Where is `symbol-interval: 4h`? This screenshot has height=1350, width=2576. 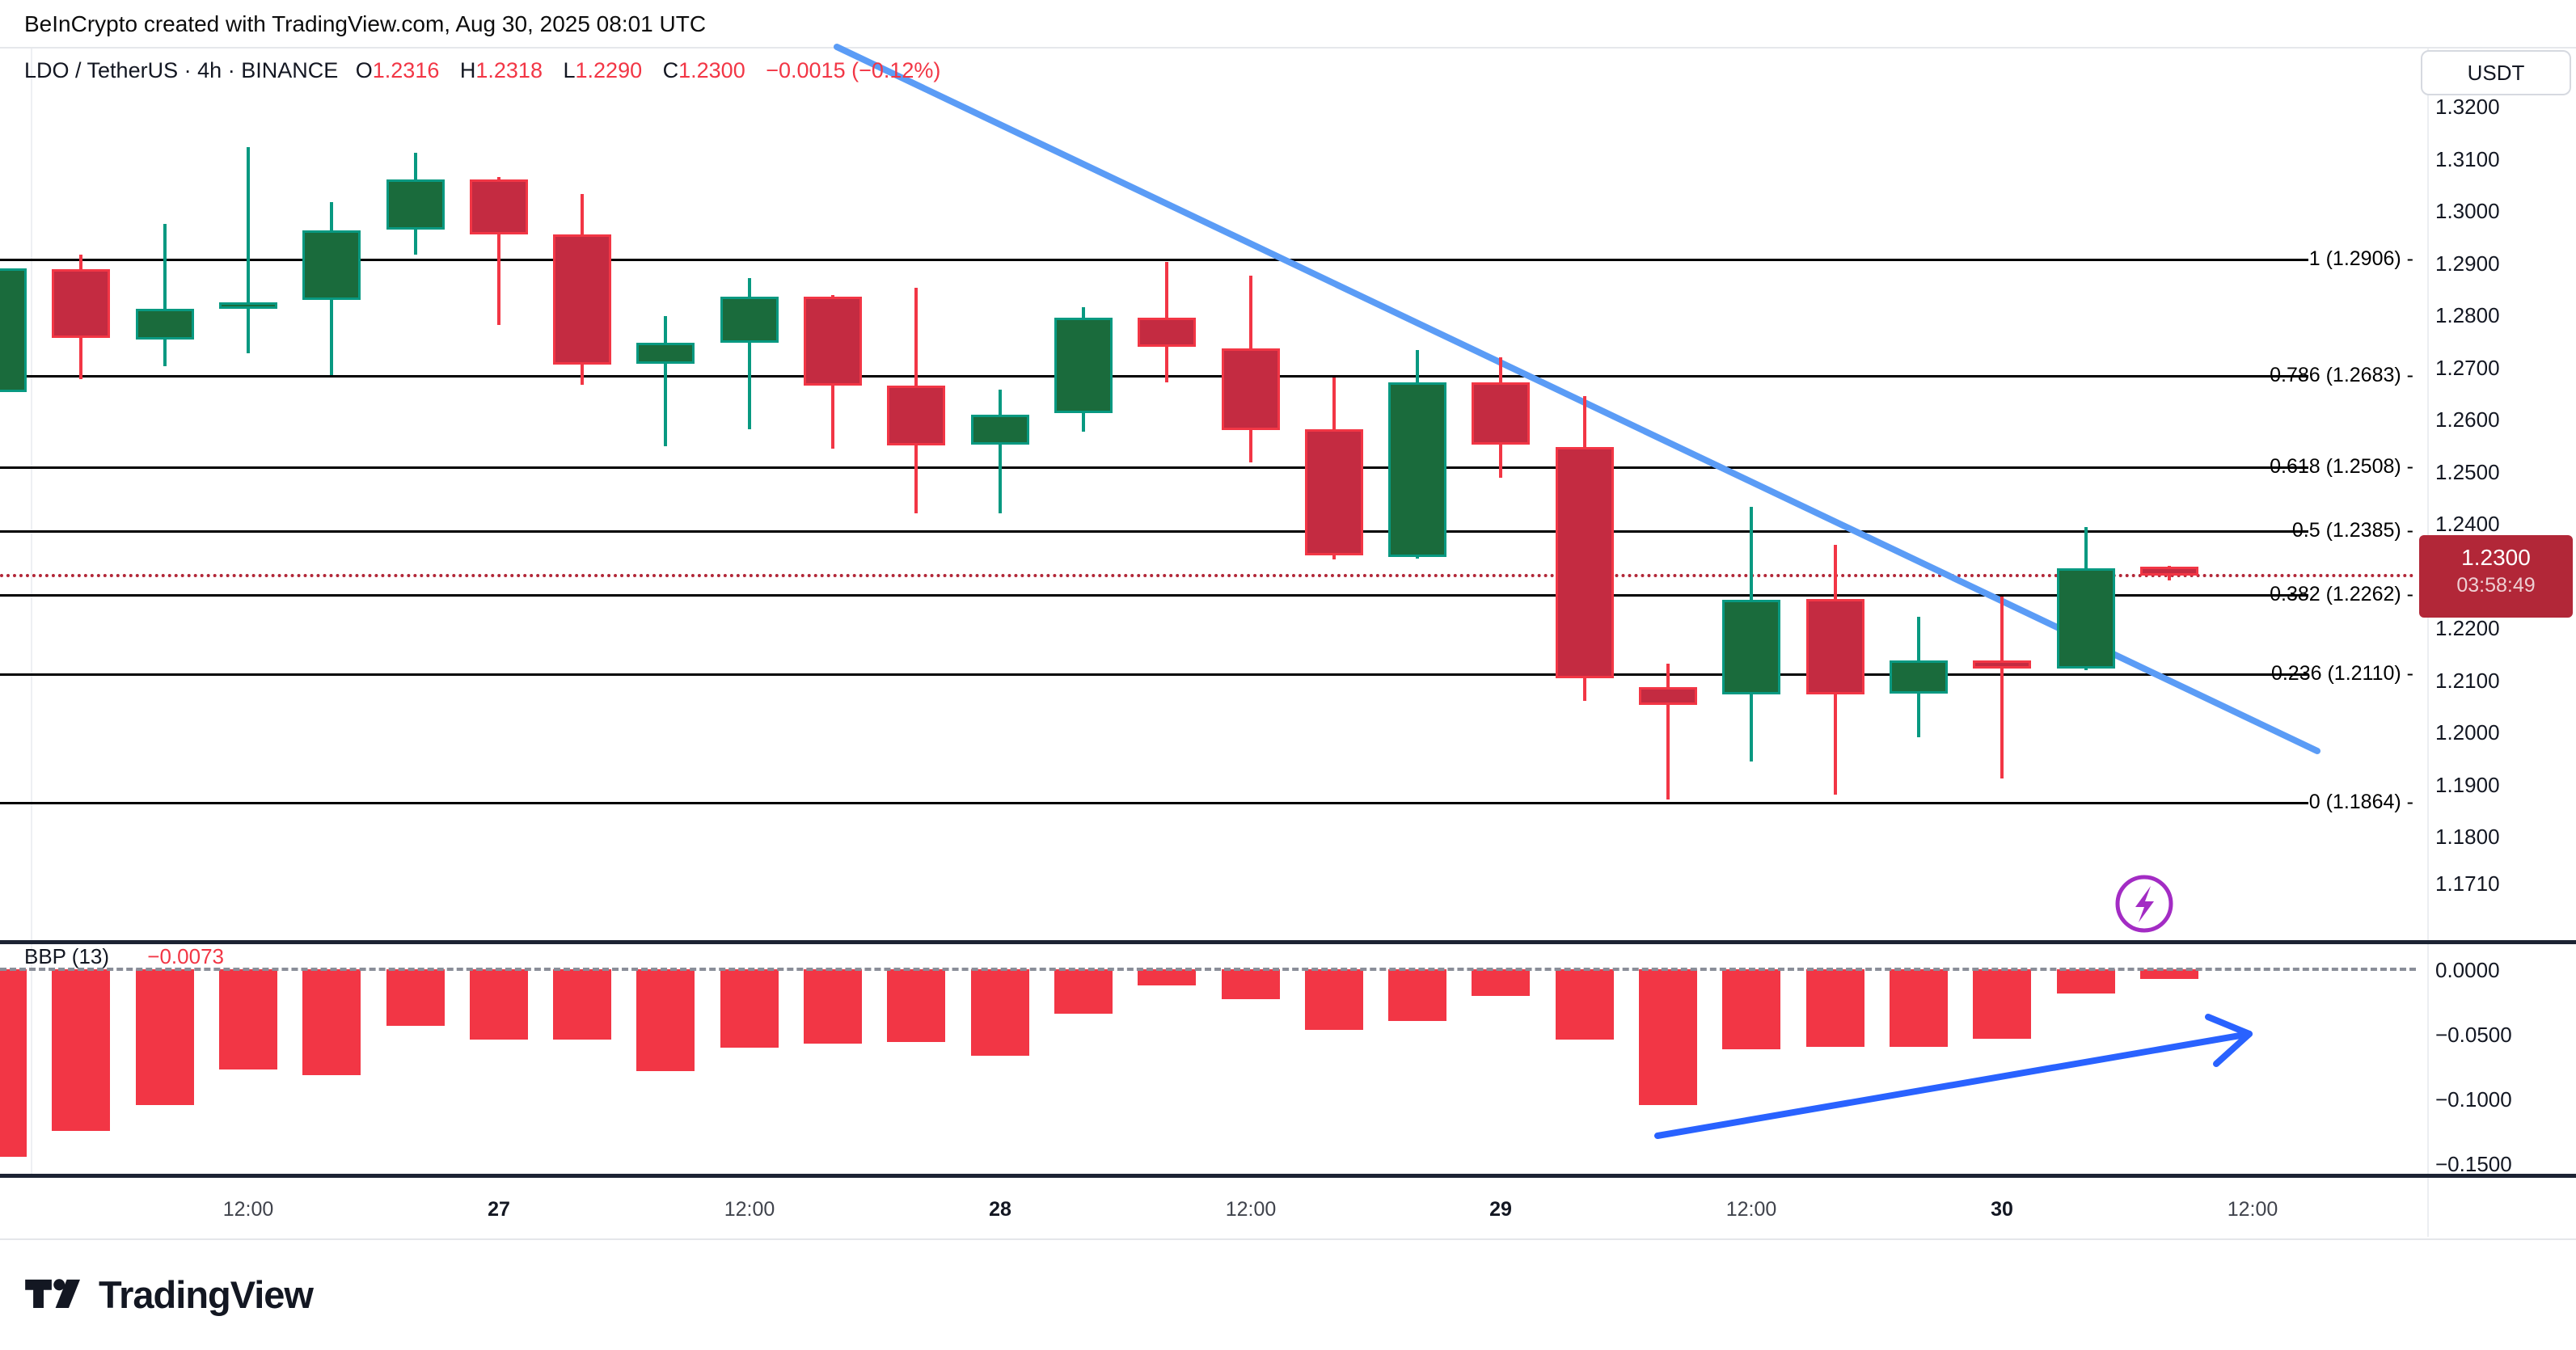
symbol-interval: 4h is located at coordinates (209, 70).